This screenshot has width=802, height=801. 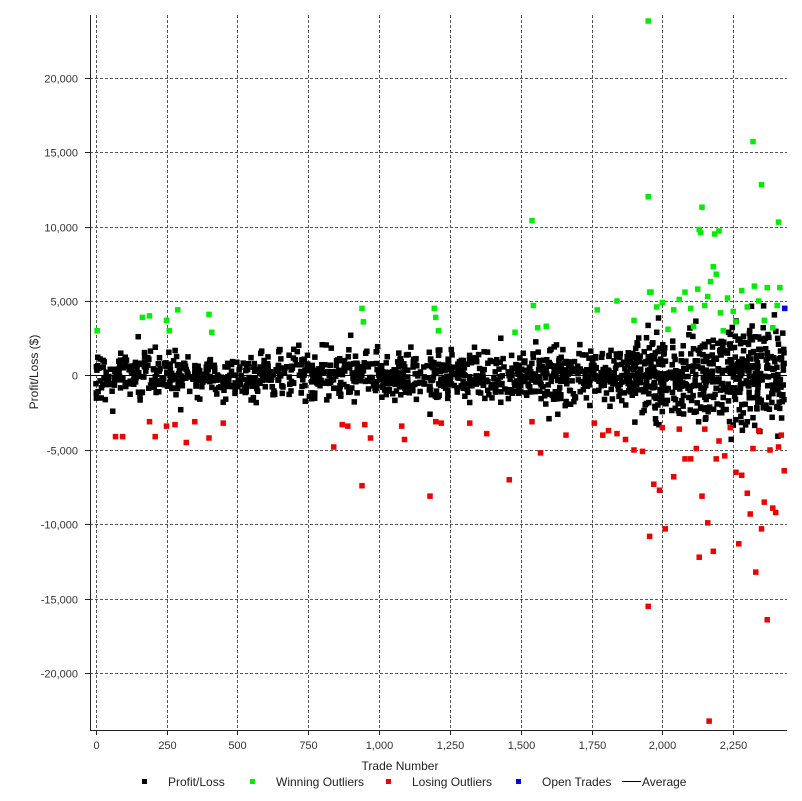 I want to click on y-tick-label: 0, so click(x=75, y=377).